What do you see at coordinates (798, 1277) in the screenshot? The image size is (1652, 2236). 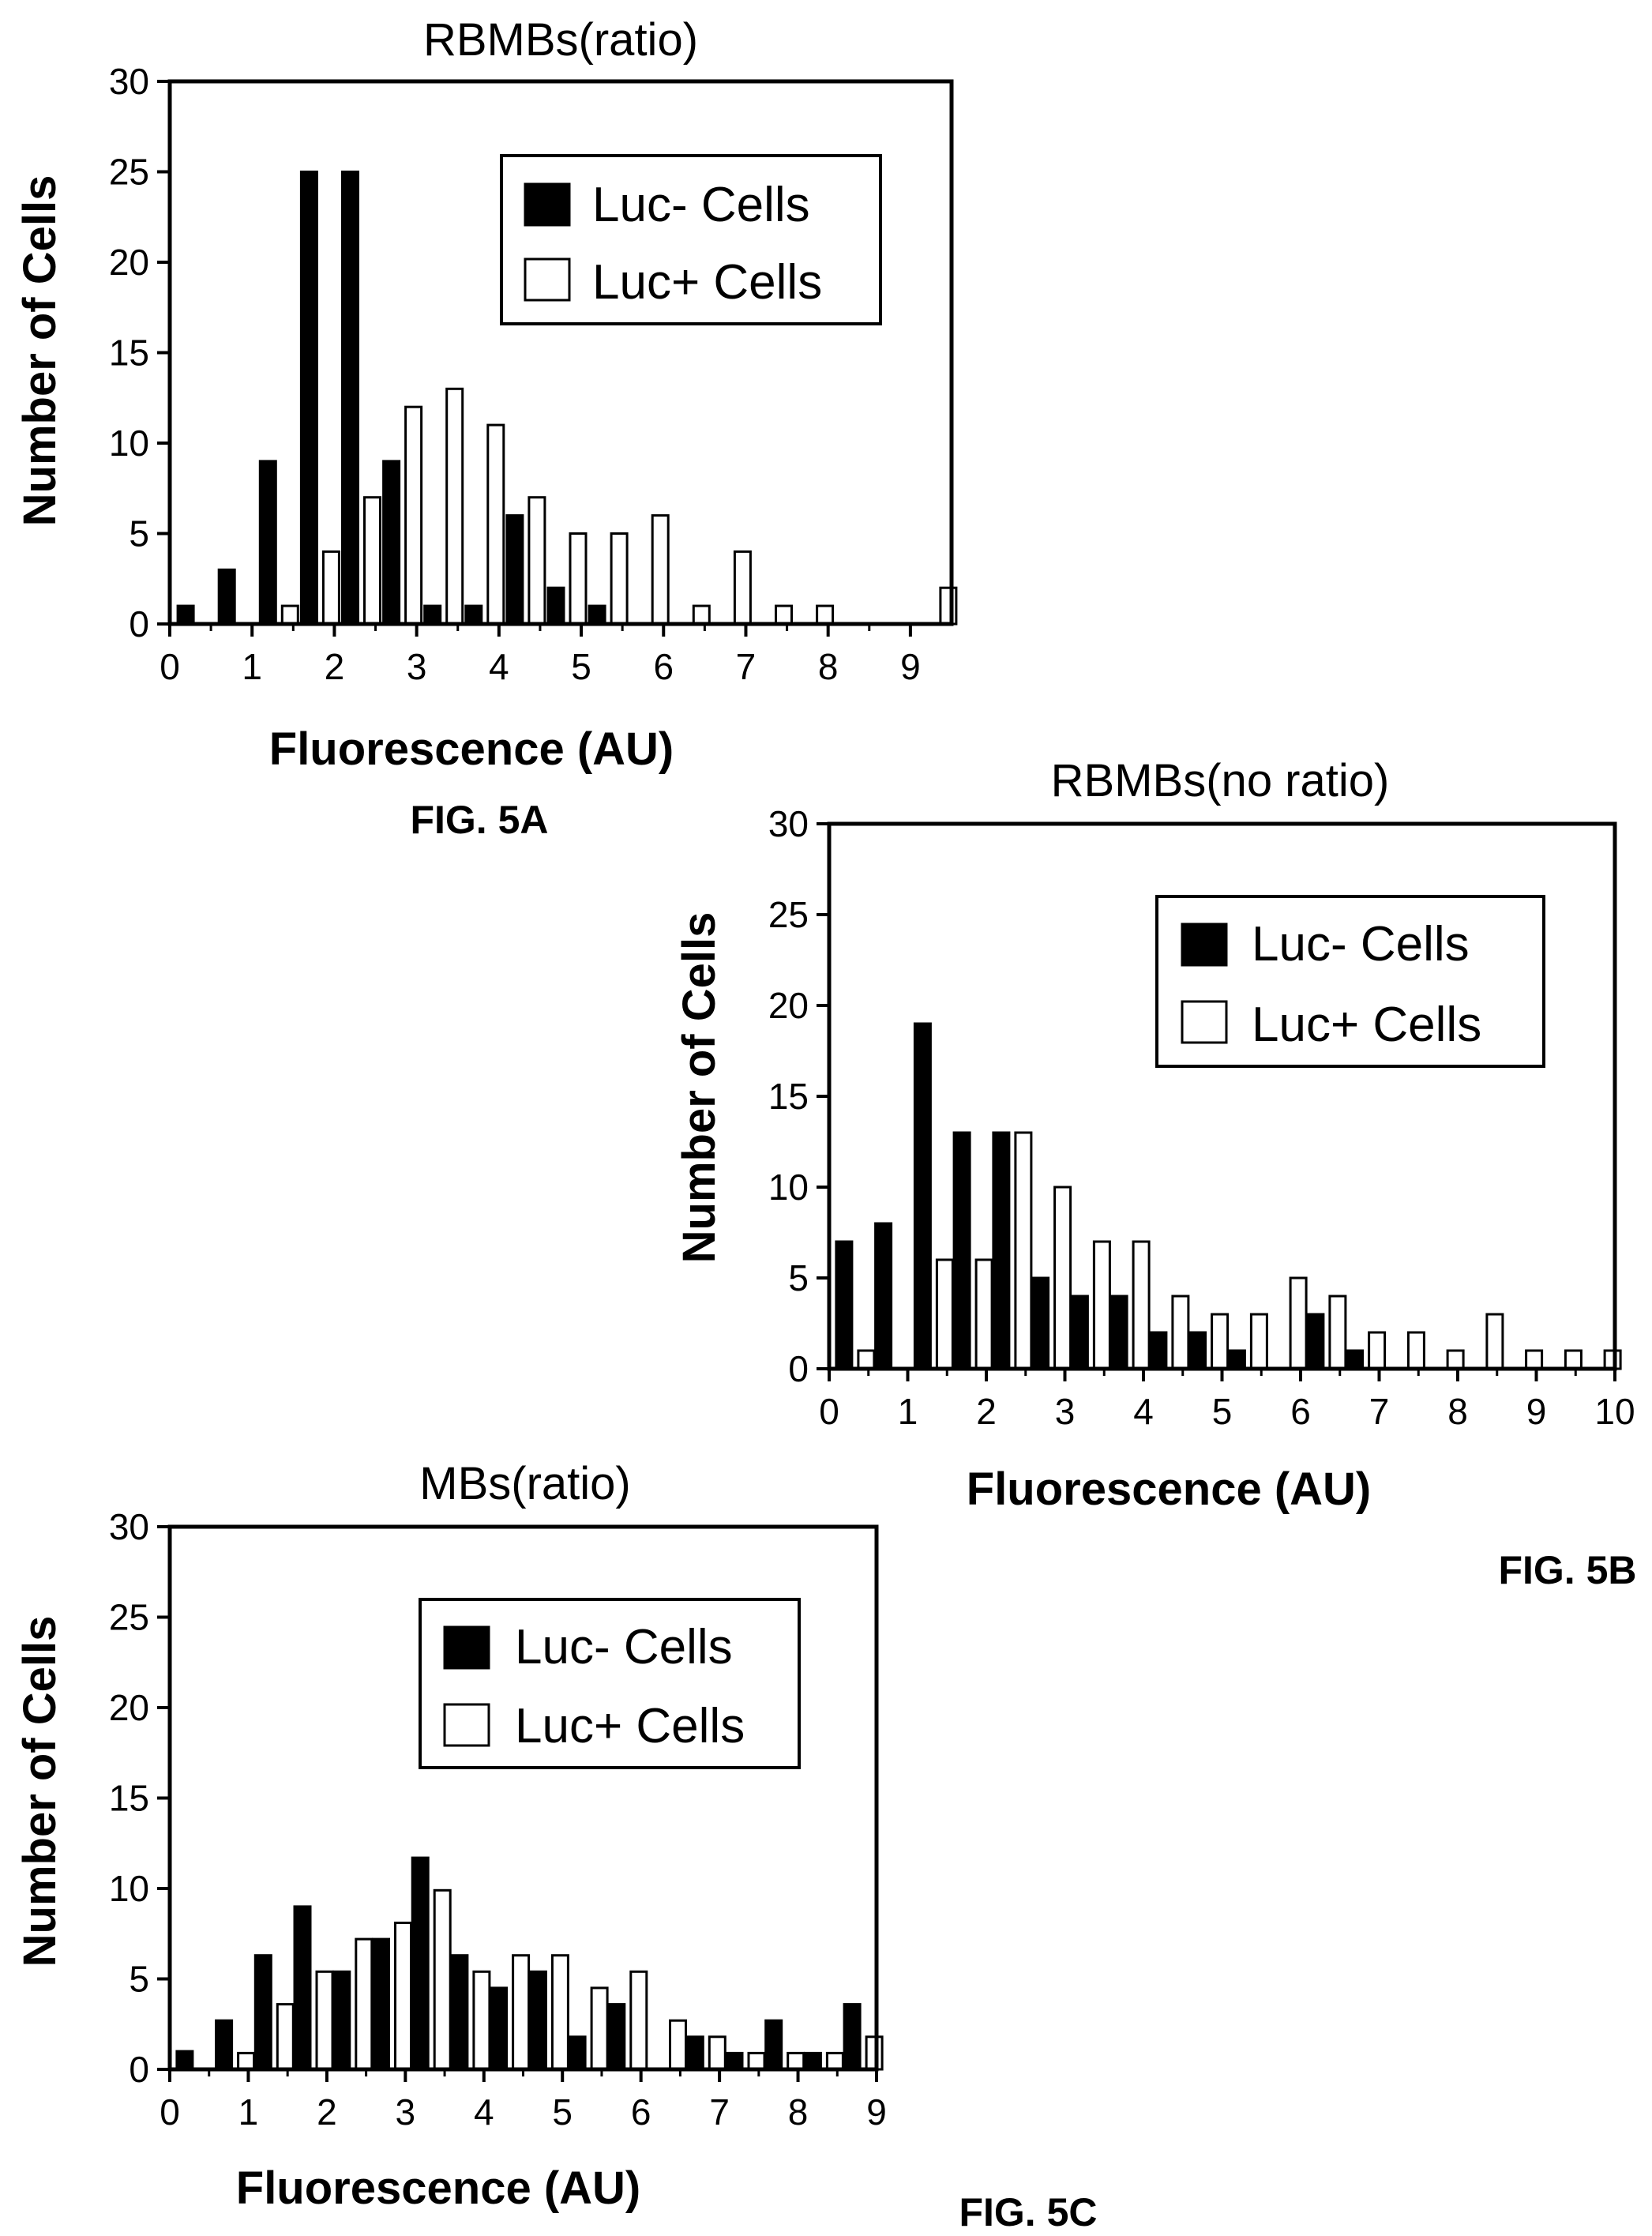 I see `chart-5b-y-tick-label-5: 5` at bounding box center [798, 1277].